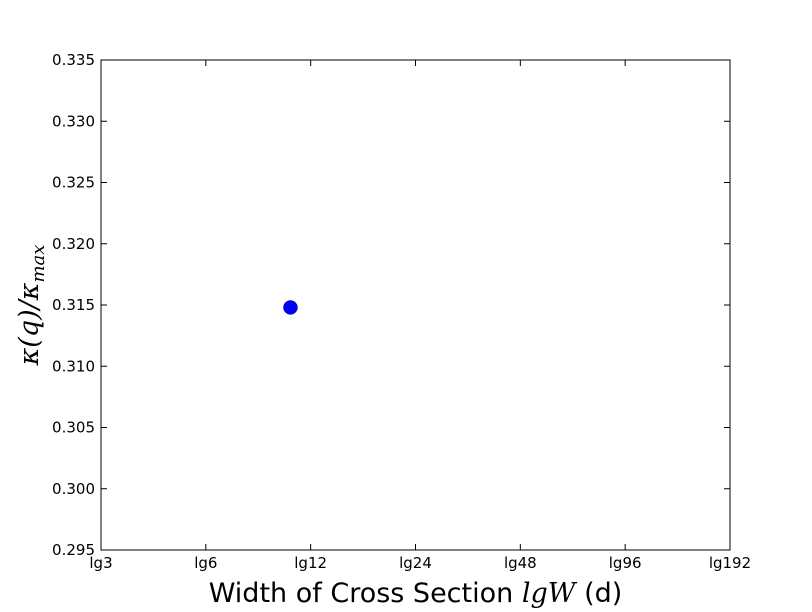  Describe the element at coordinates (599, 593) in the screenshot. I see `x-axis-label-suffix: (d)` at that location.